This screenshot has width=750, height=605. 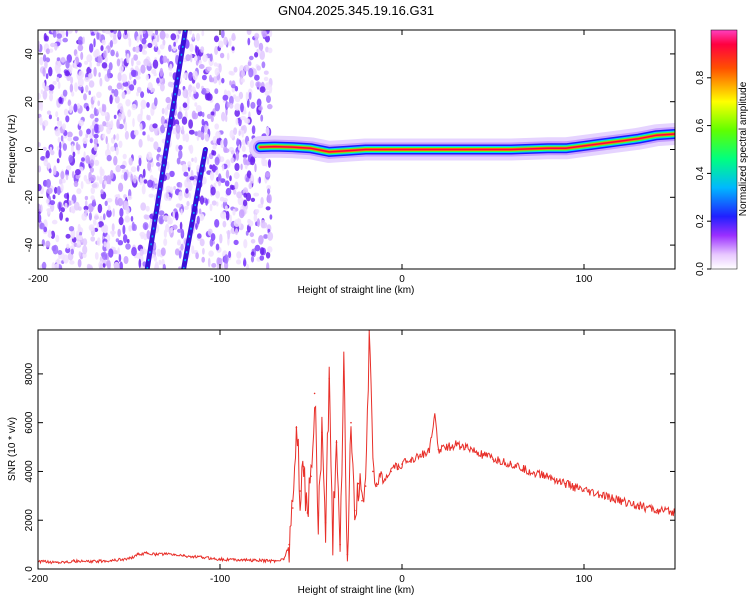 What do you see at coordinates (700, 77) in the screenshot?
I see `colorbar-tick-label: 0.8` at bounding box center [700, 77].